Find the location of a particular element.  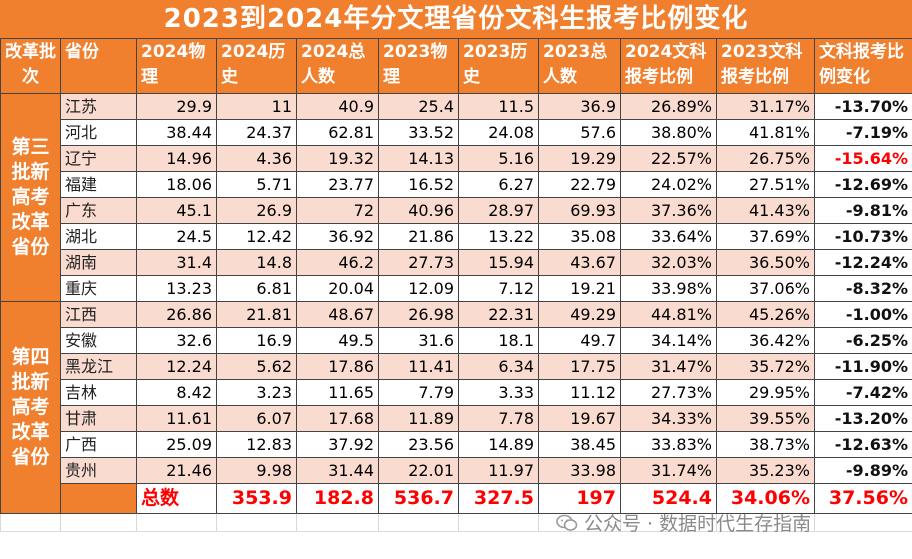

value-cell: 22.31 is located at coordinates (498, 314).